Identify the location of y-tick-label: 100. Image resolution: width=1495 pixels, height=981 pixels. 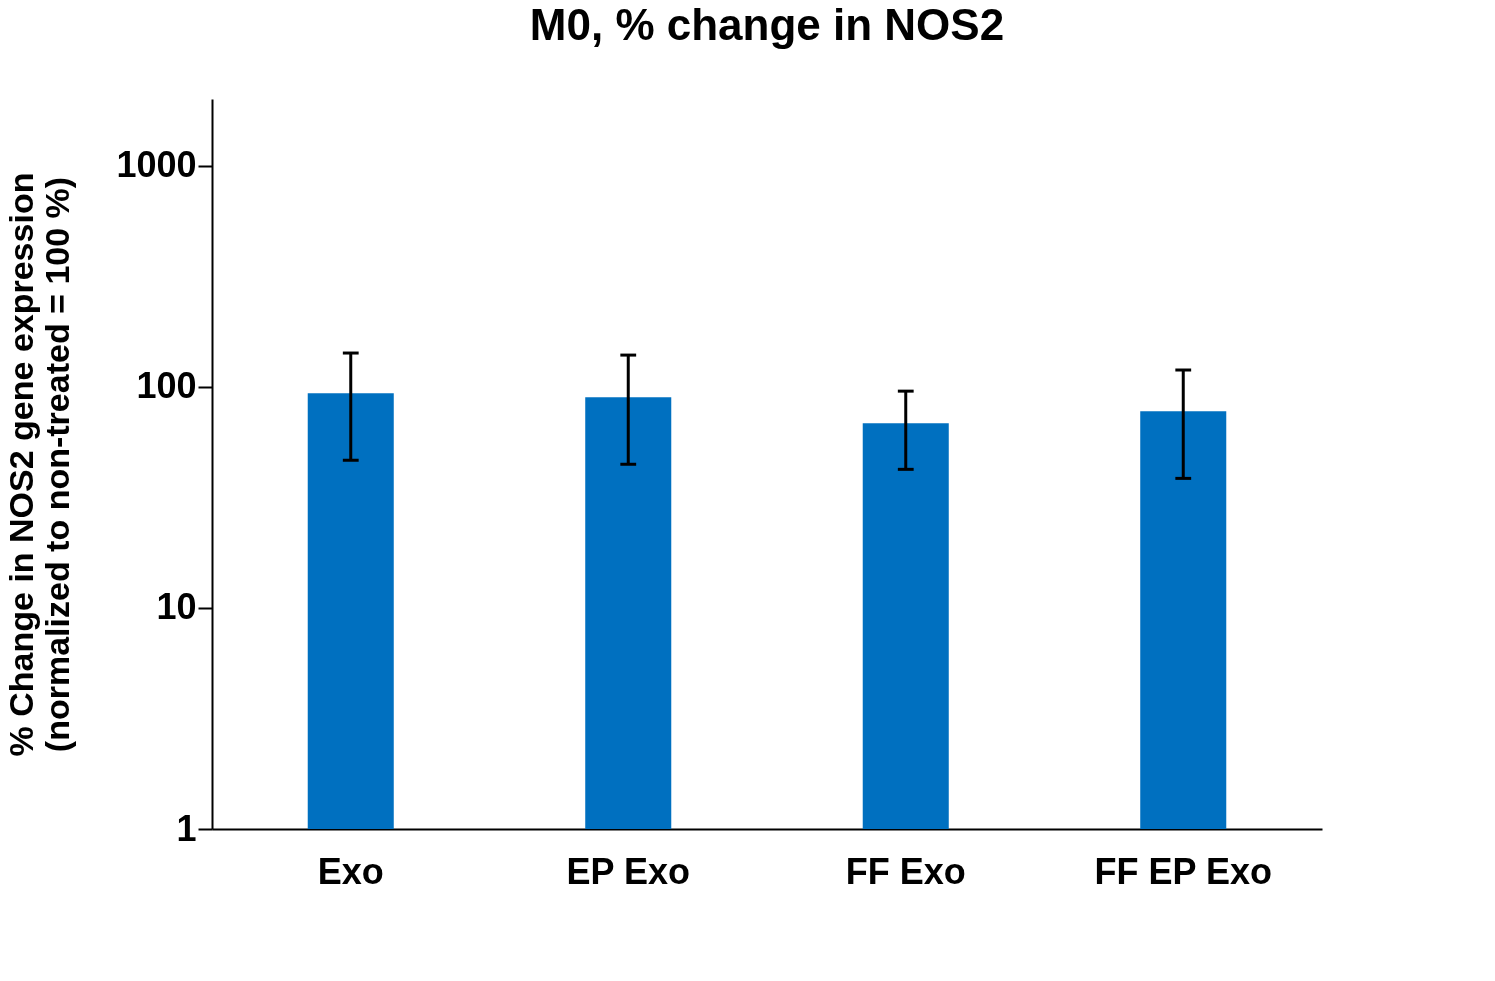
(166, 386).